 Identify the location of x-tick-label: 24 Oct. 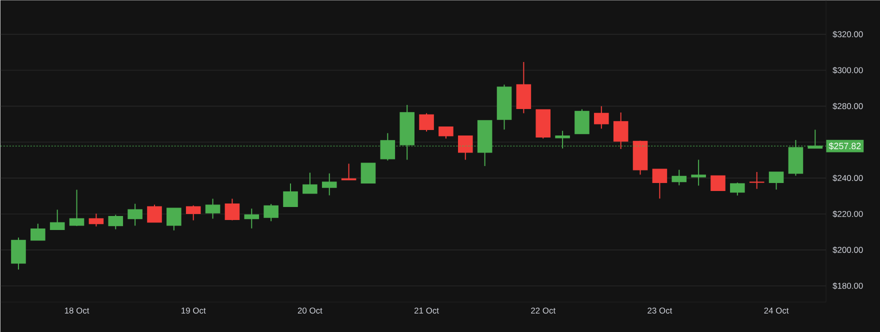
(776, 311).